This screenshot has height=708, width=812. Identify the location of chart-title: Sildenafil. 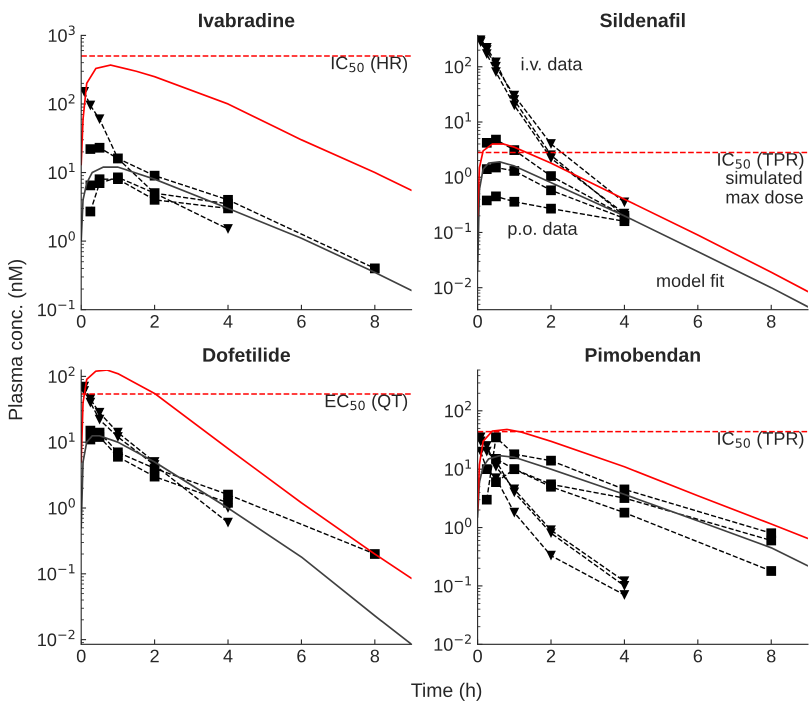
(642, 20).